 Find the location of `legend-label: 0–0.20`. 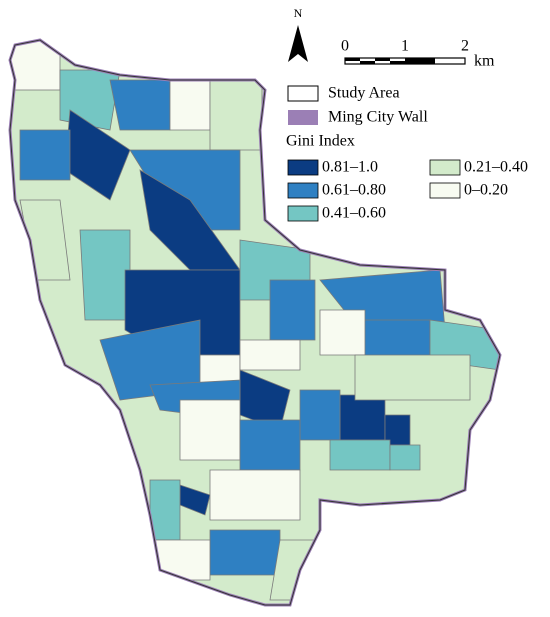

legend-label: 0–0.20 is located at coordinates (486, 190).